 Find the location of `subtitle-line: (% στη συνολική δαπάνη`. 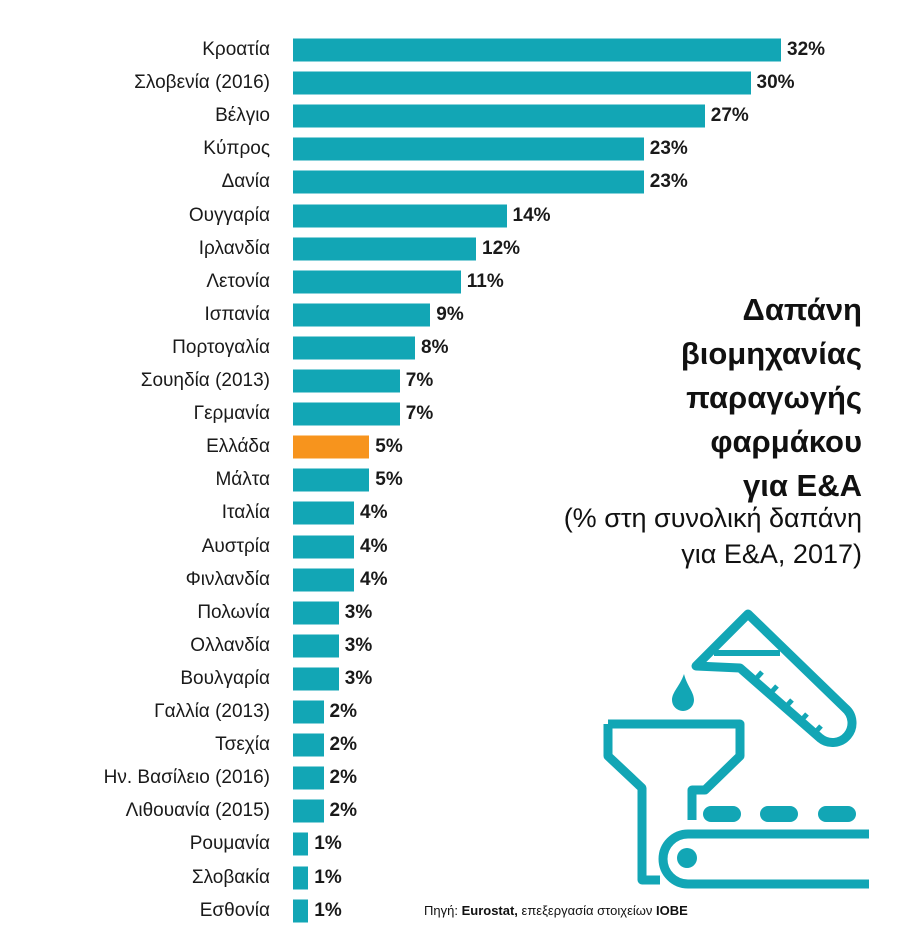

subtitle-line: (% στη συνολική δαπάνη is located at coordinates (712, 518).